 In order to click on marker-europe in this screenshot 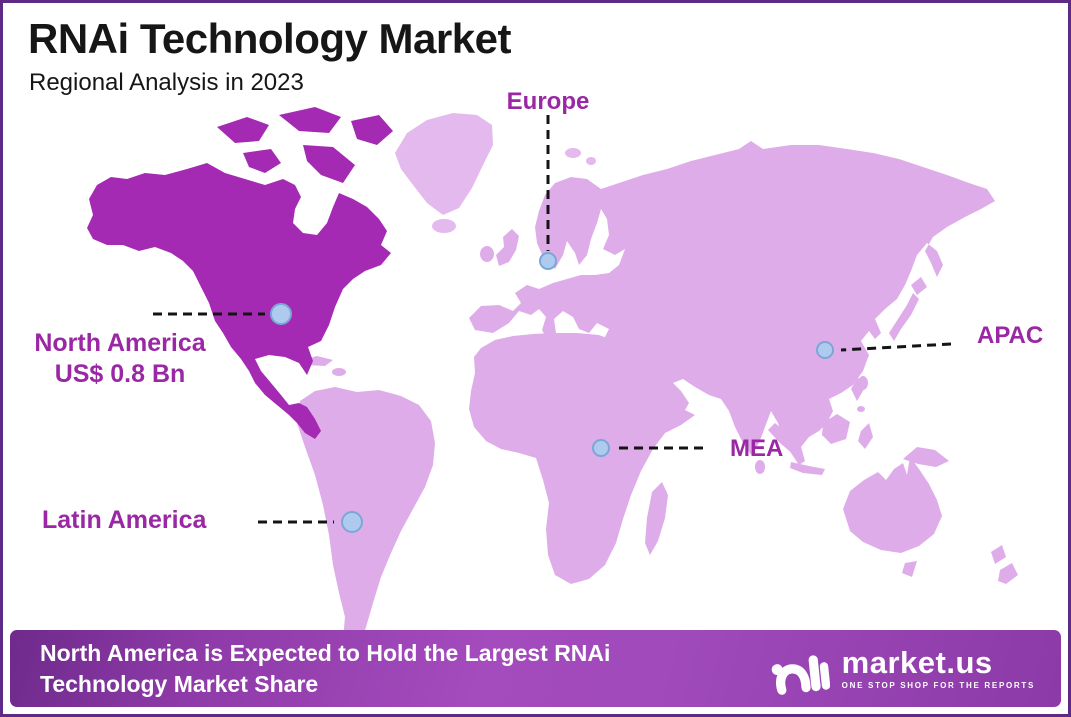, I will do `click(548, 261)`.